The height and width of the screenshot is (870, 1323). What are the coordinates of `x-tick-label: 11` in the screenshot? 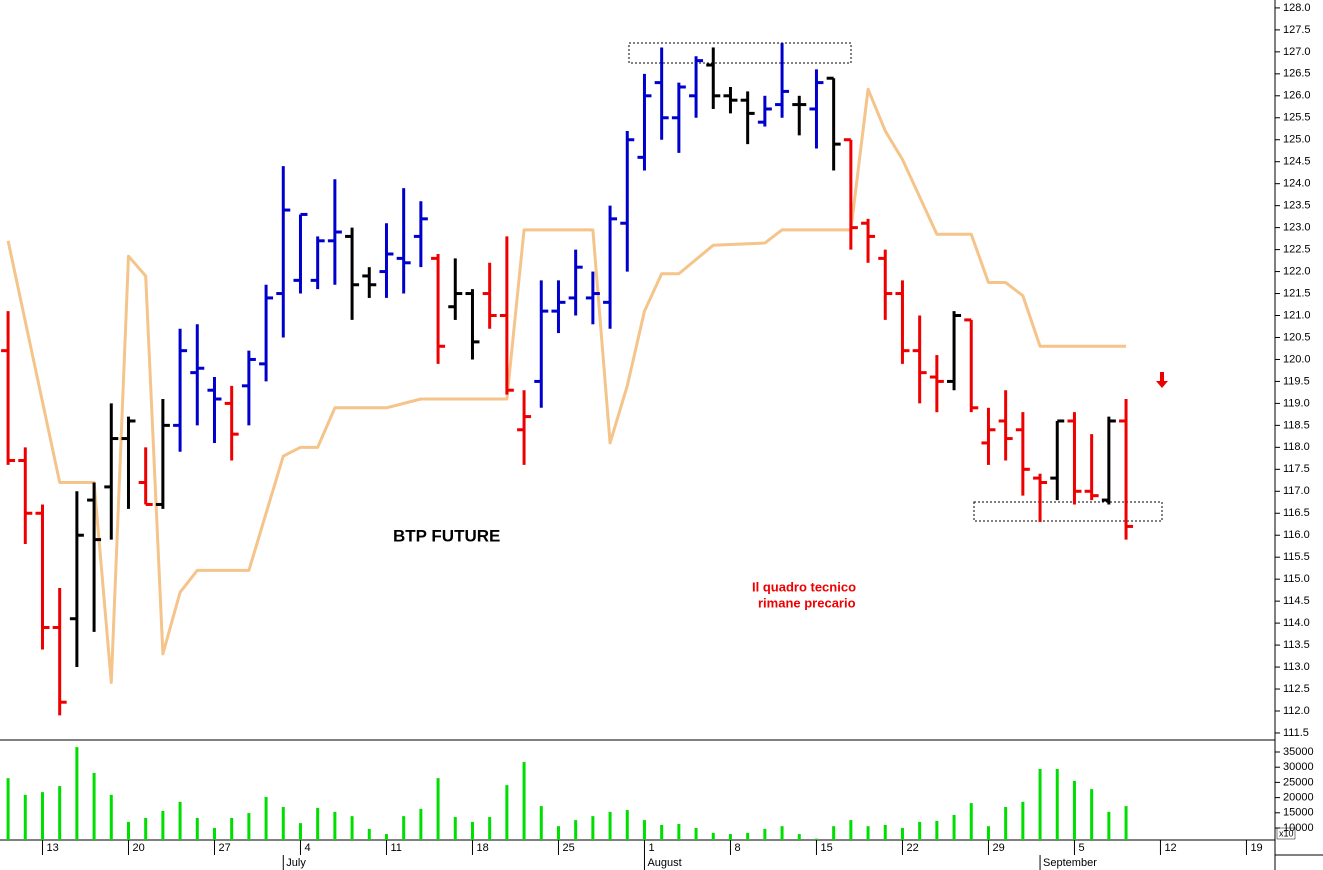 It's located at (395, 848).